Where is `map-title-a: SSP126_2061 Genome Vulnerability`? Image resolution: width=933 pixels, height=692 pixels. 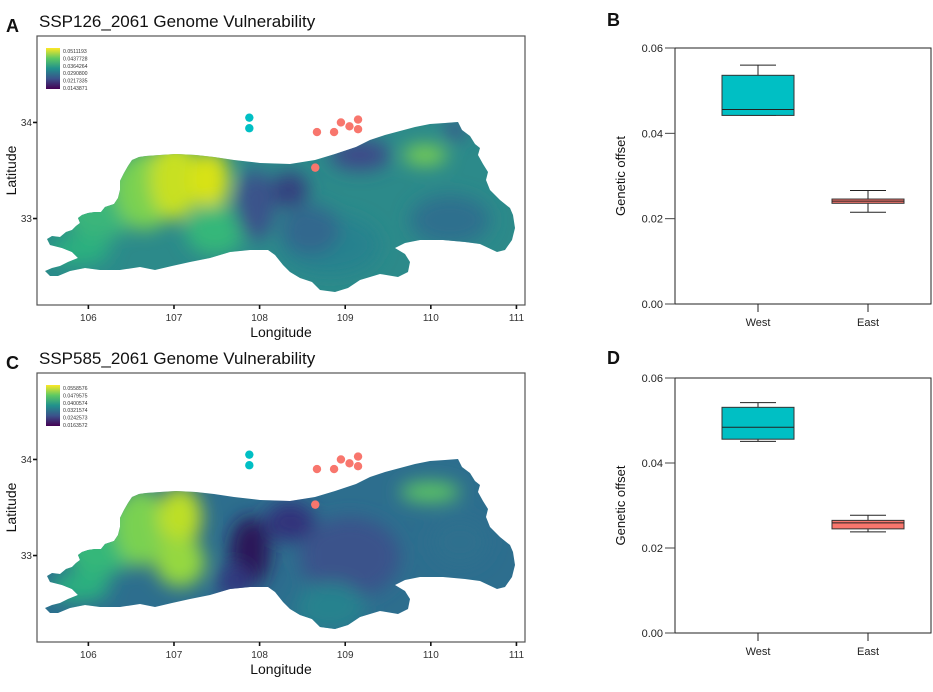
map-title-a: SSP126_2061 Genome Vulnerability is located at coordinates (177, 21).